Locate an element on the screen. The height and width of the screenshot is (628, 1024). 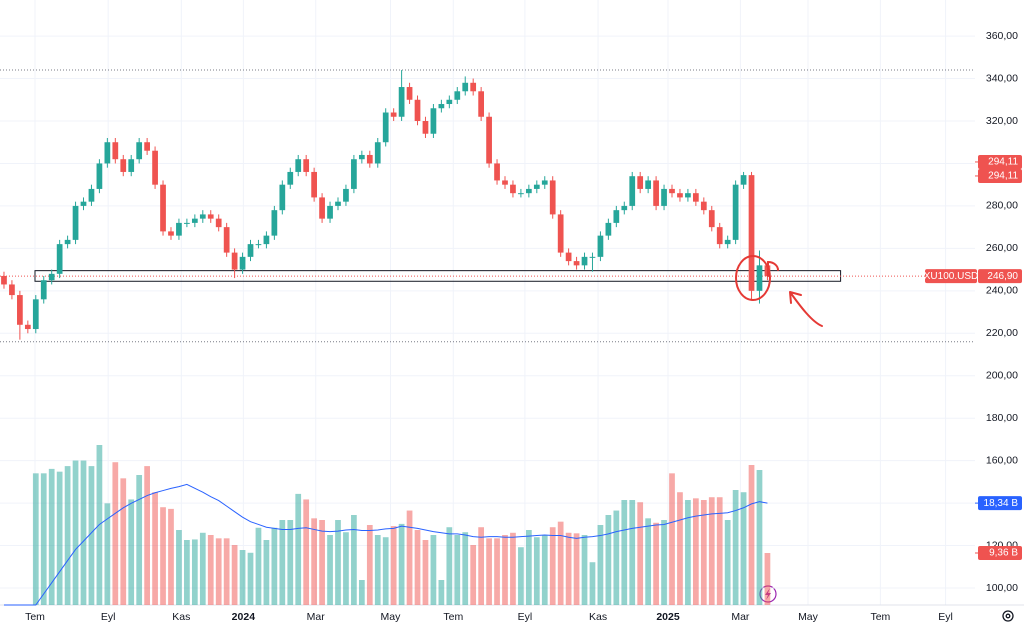
last-price-bg is located at coordinates (1000, 276).